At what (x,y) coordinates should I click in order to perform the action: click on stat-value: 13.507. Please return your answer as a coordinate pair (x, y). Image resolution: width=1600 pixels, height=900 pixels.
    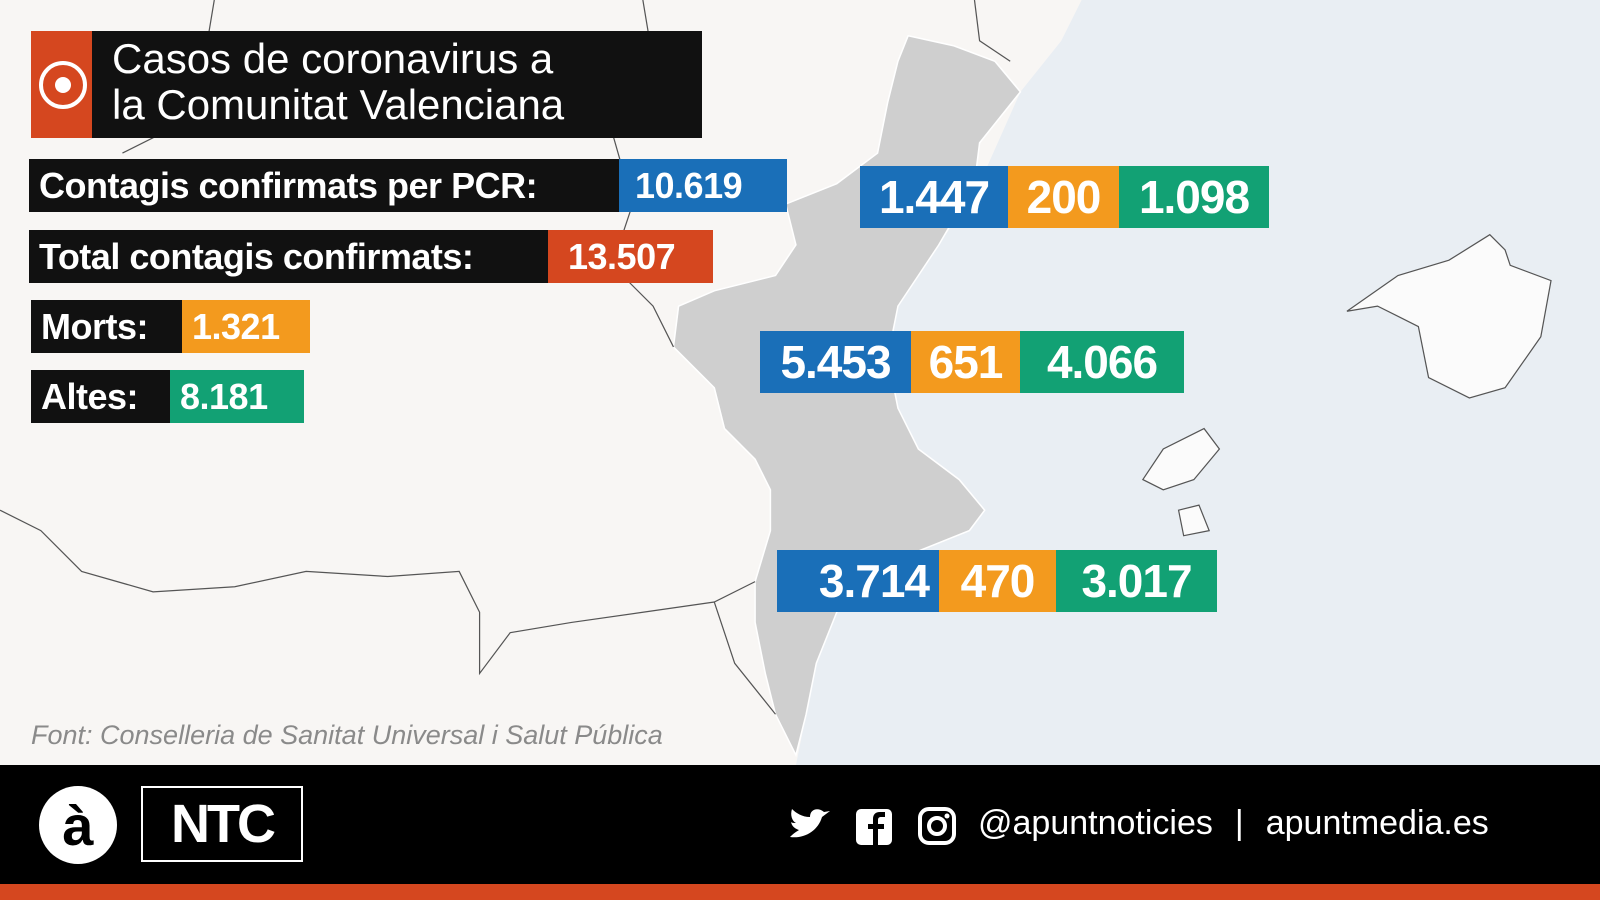
    Looking at the image, I should click on (630, 256).